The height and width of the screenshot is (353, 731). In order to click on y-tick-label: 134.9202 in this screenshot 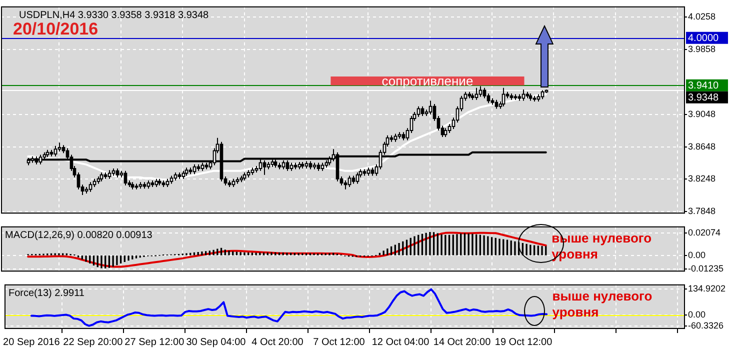, I will do `click(707, 289)`.